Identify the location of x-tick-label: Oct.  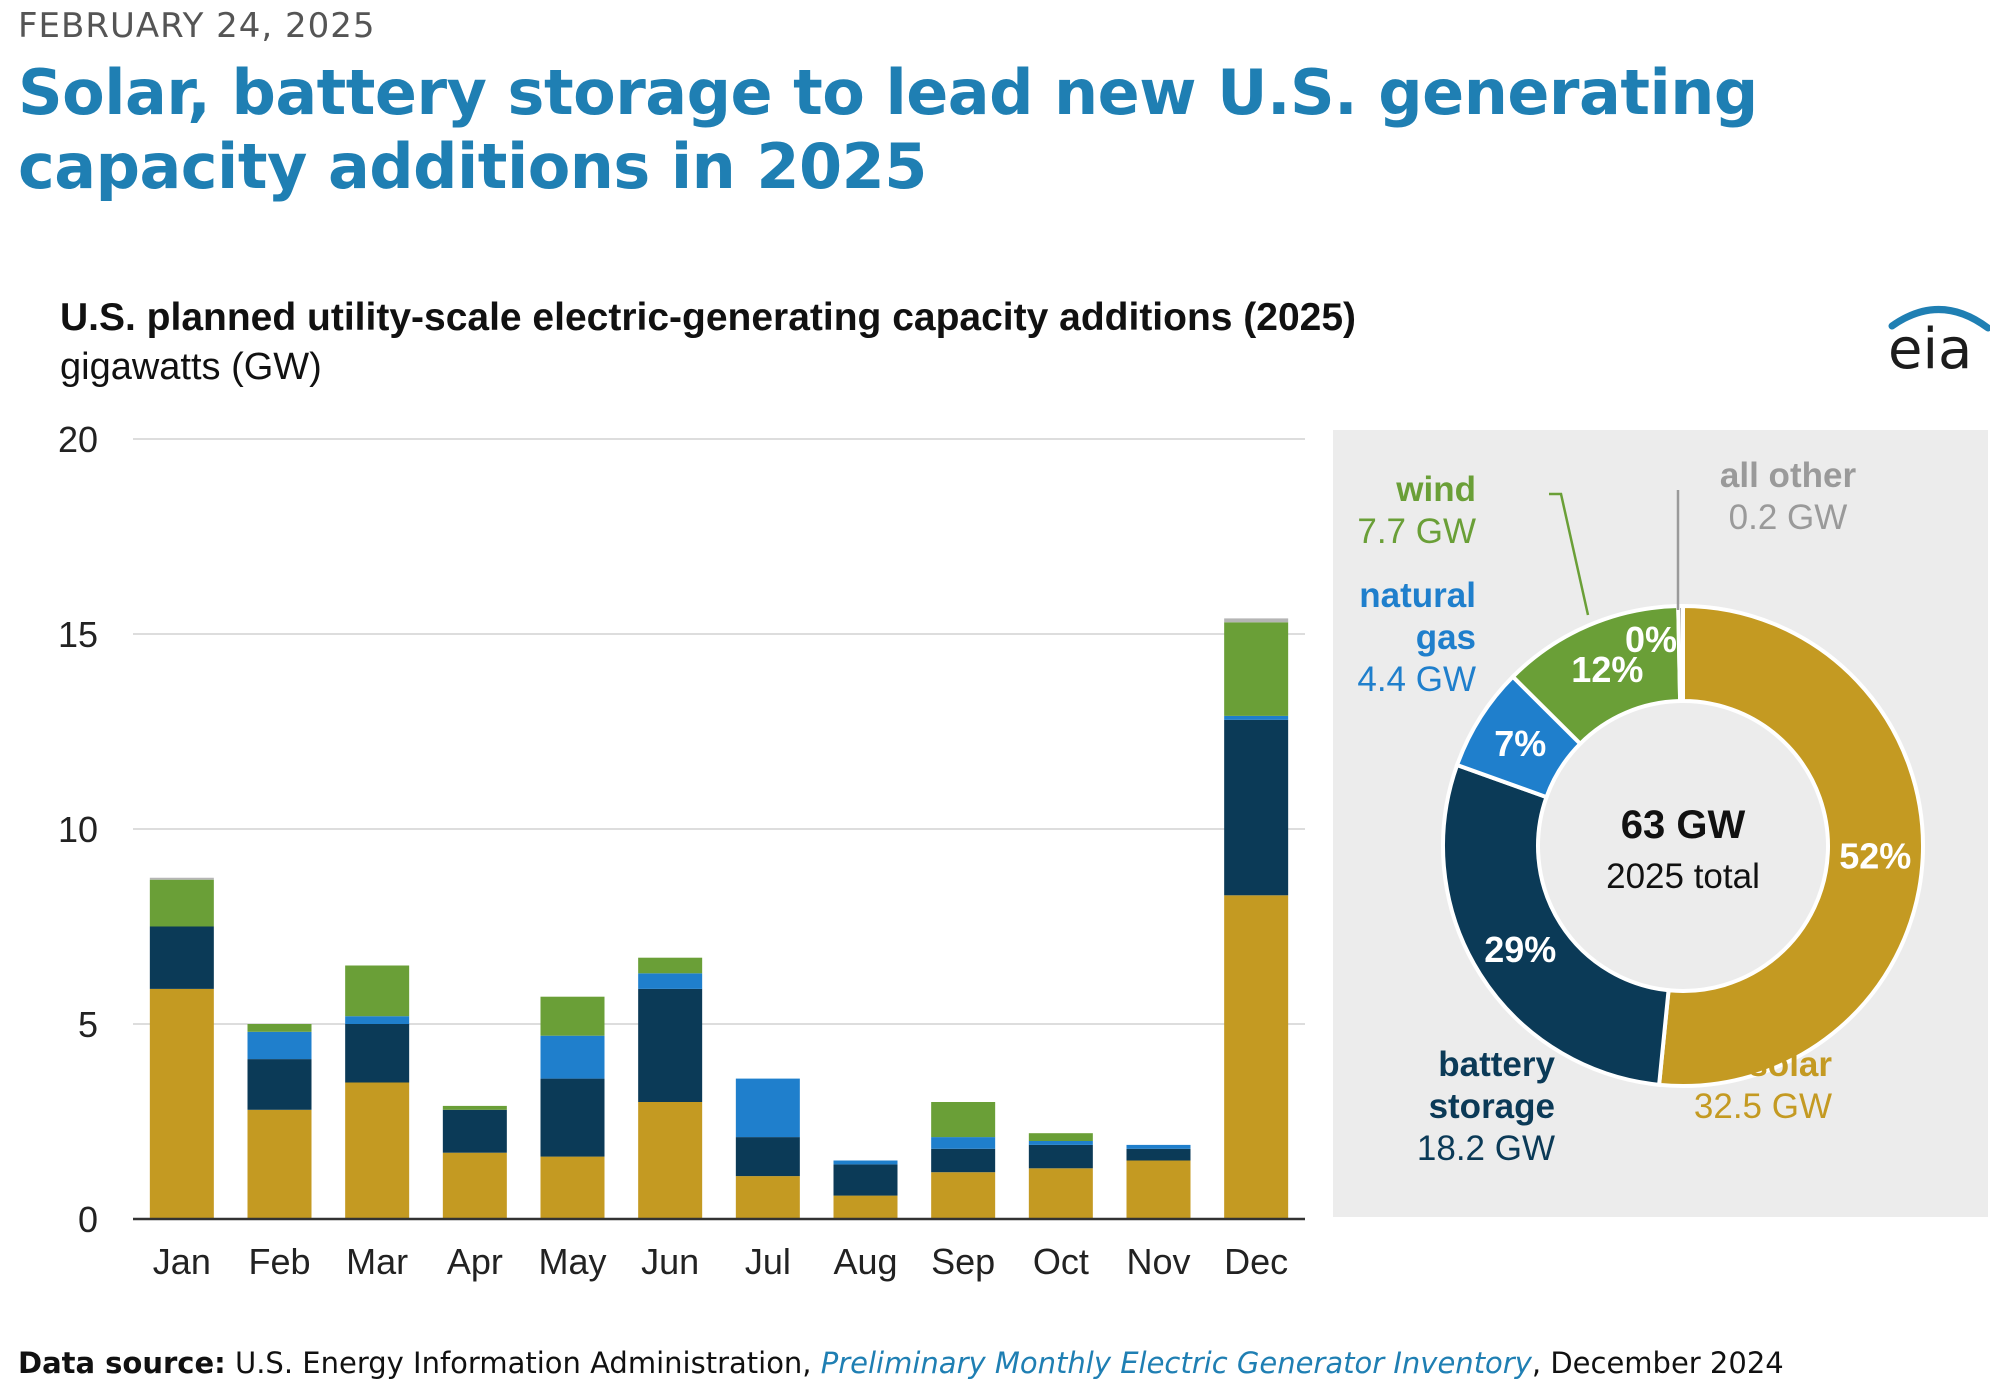
(1061, 1261).